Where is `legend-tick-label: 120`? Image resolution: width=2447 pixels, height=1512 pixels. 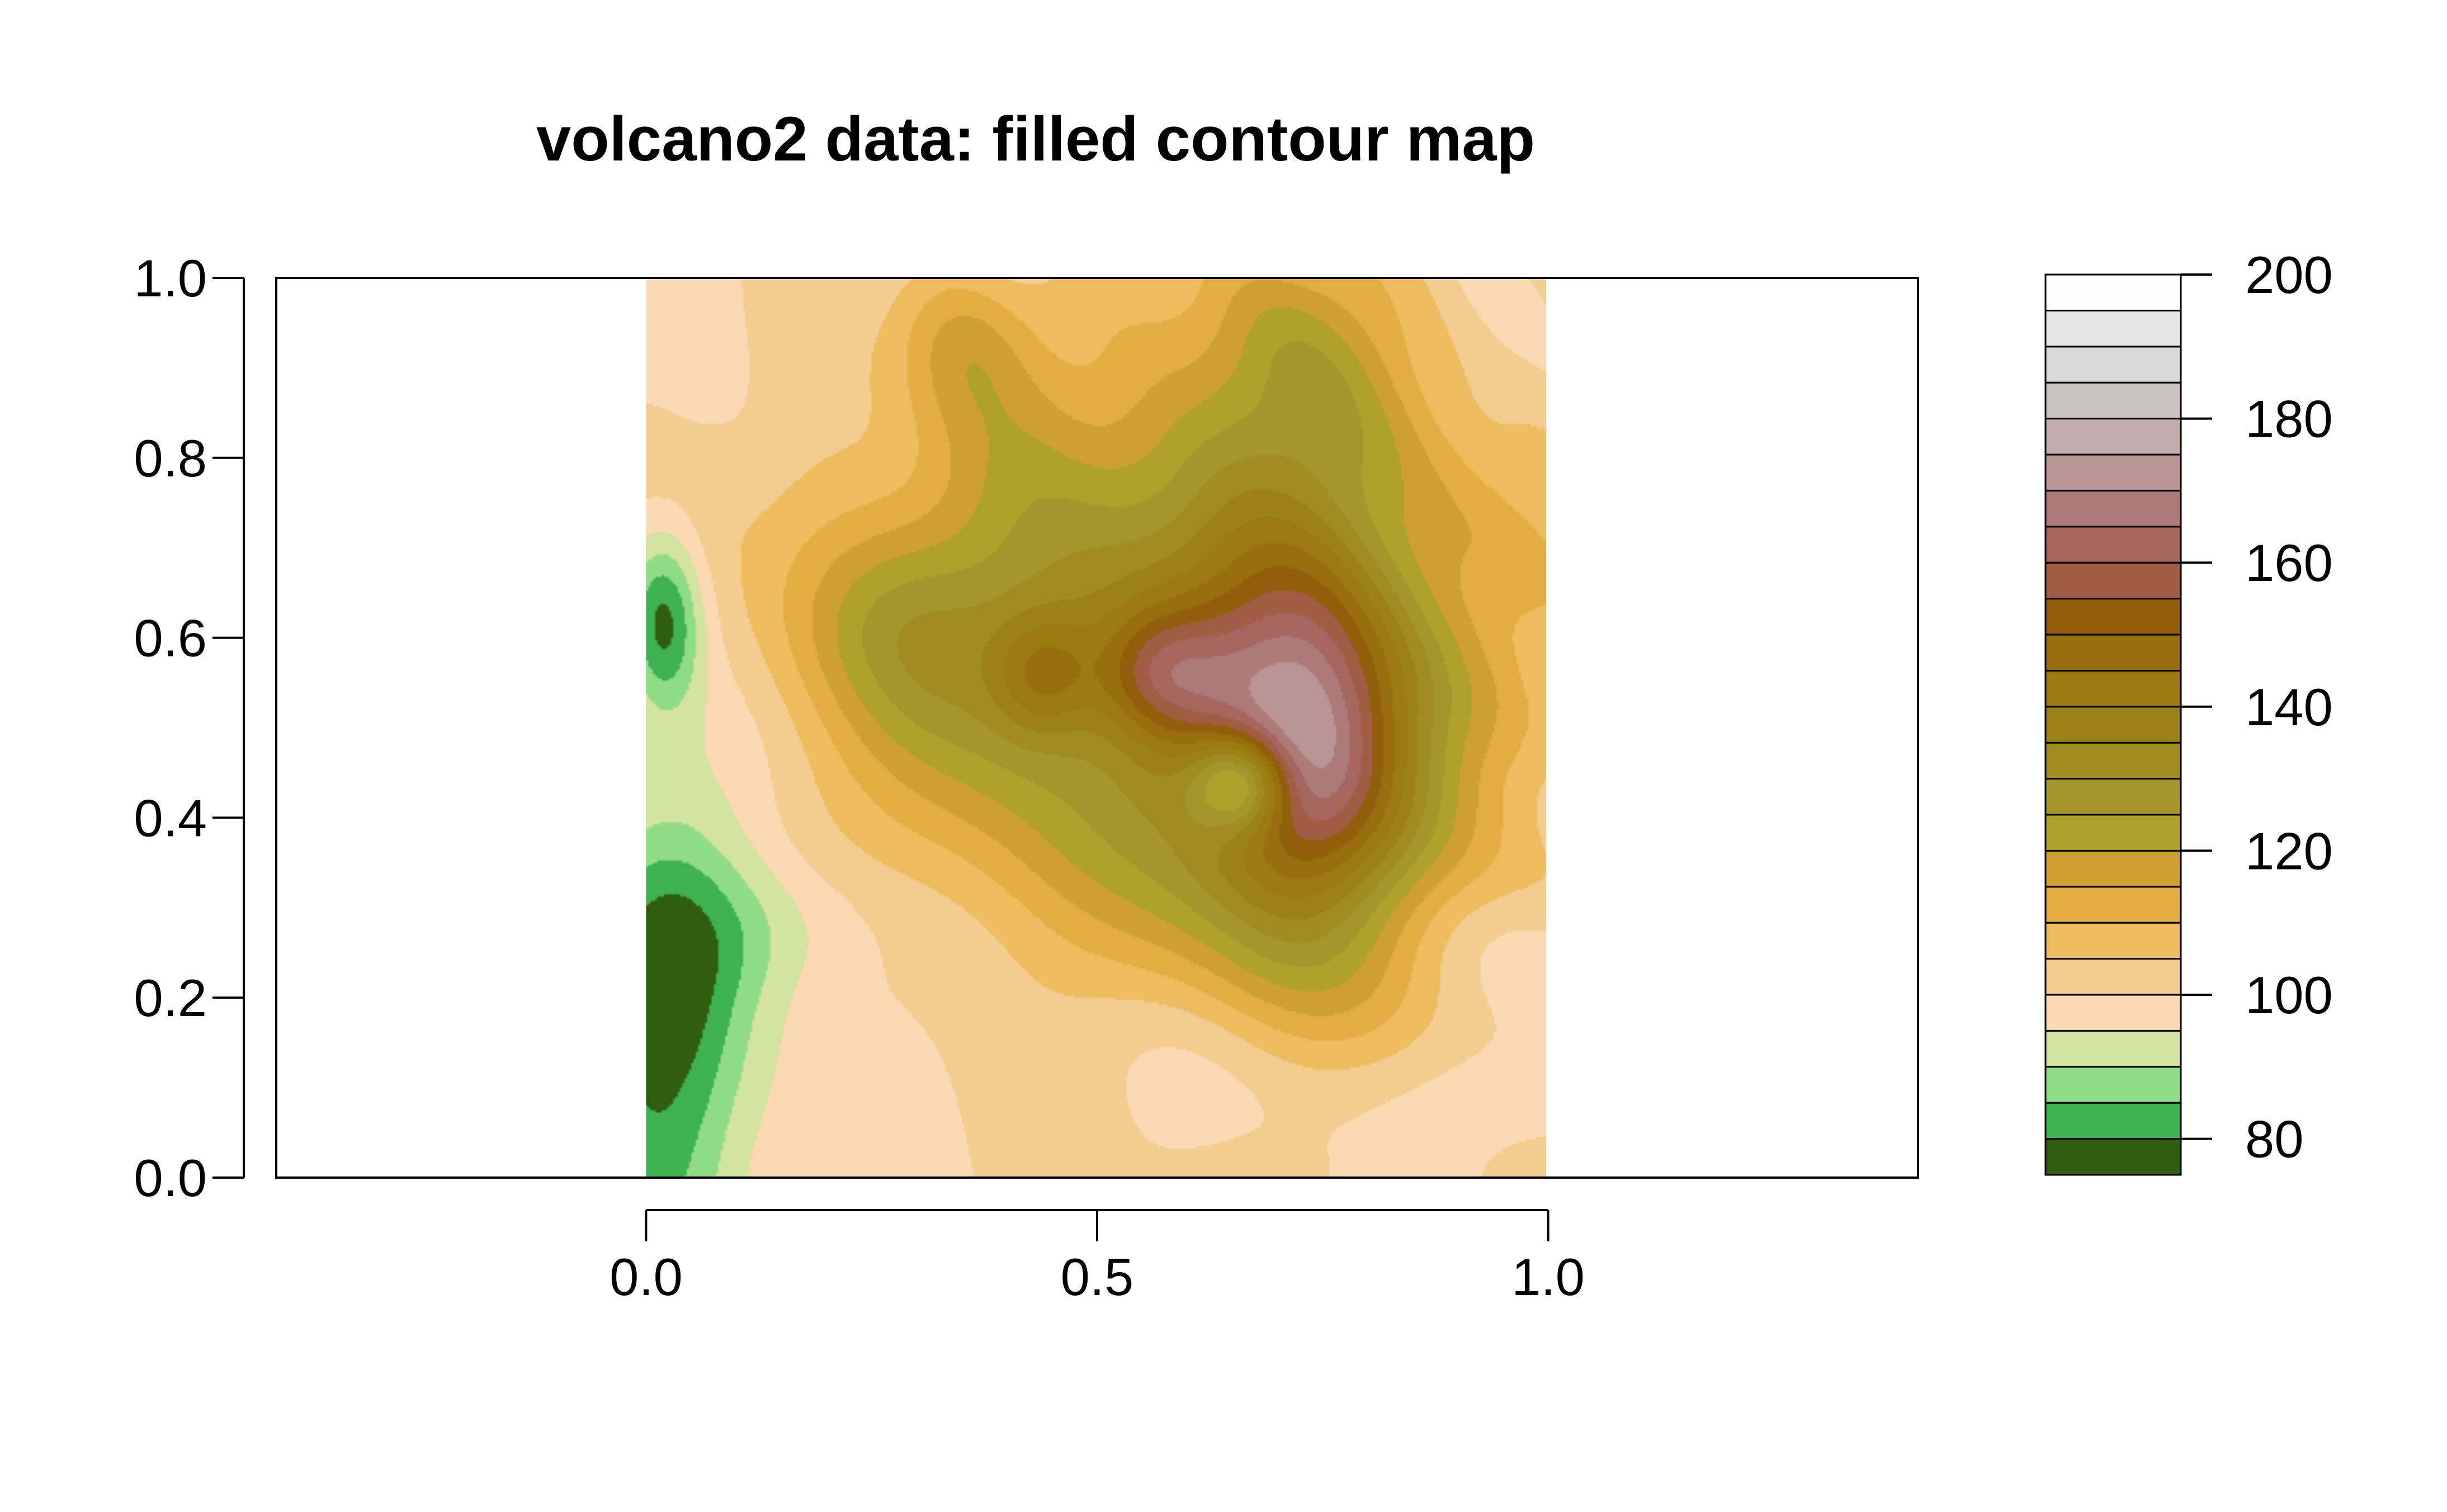
legend-tick-label: 120 is located at coordinates (2289, 850).